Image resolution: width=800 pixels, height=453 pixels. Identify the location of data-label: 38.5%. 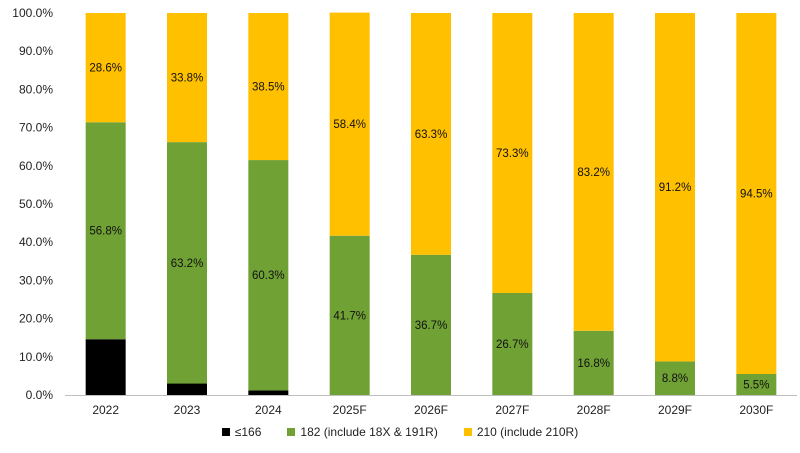
(268, 88).